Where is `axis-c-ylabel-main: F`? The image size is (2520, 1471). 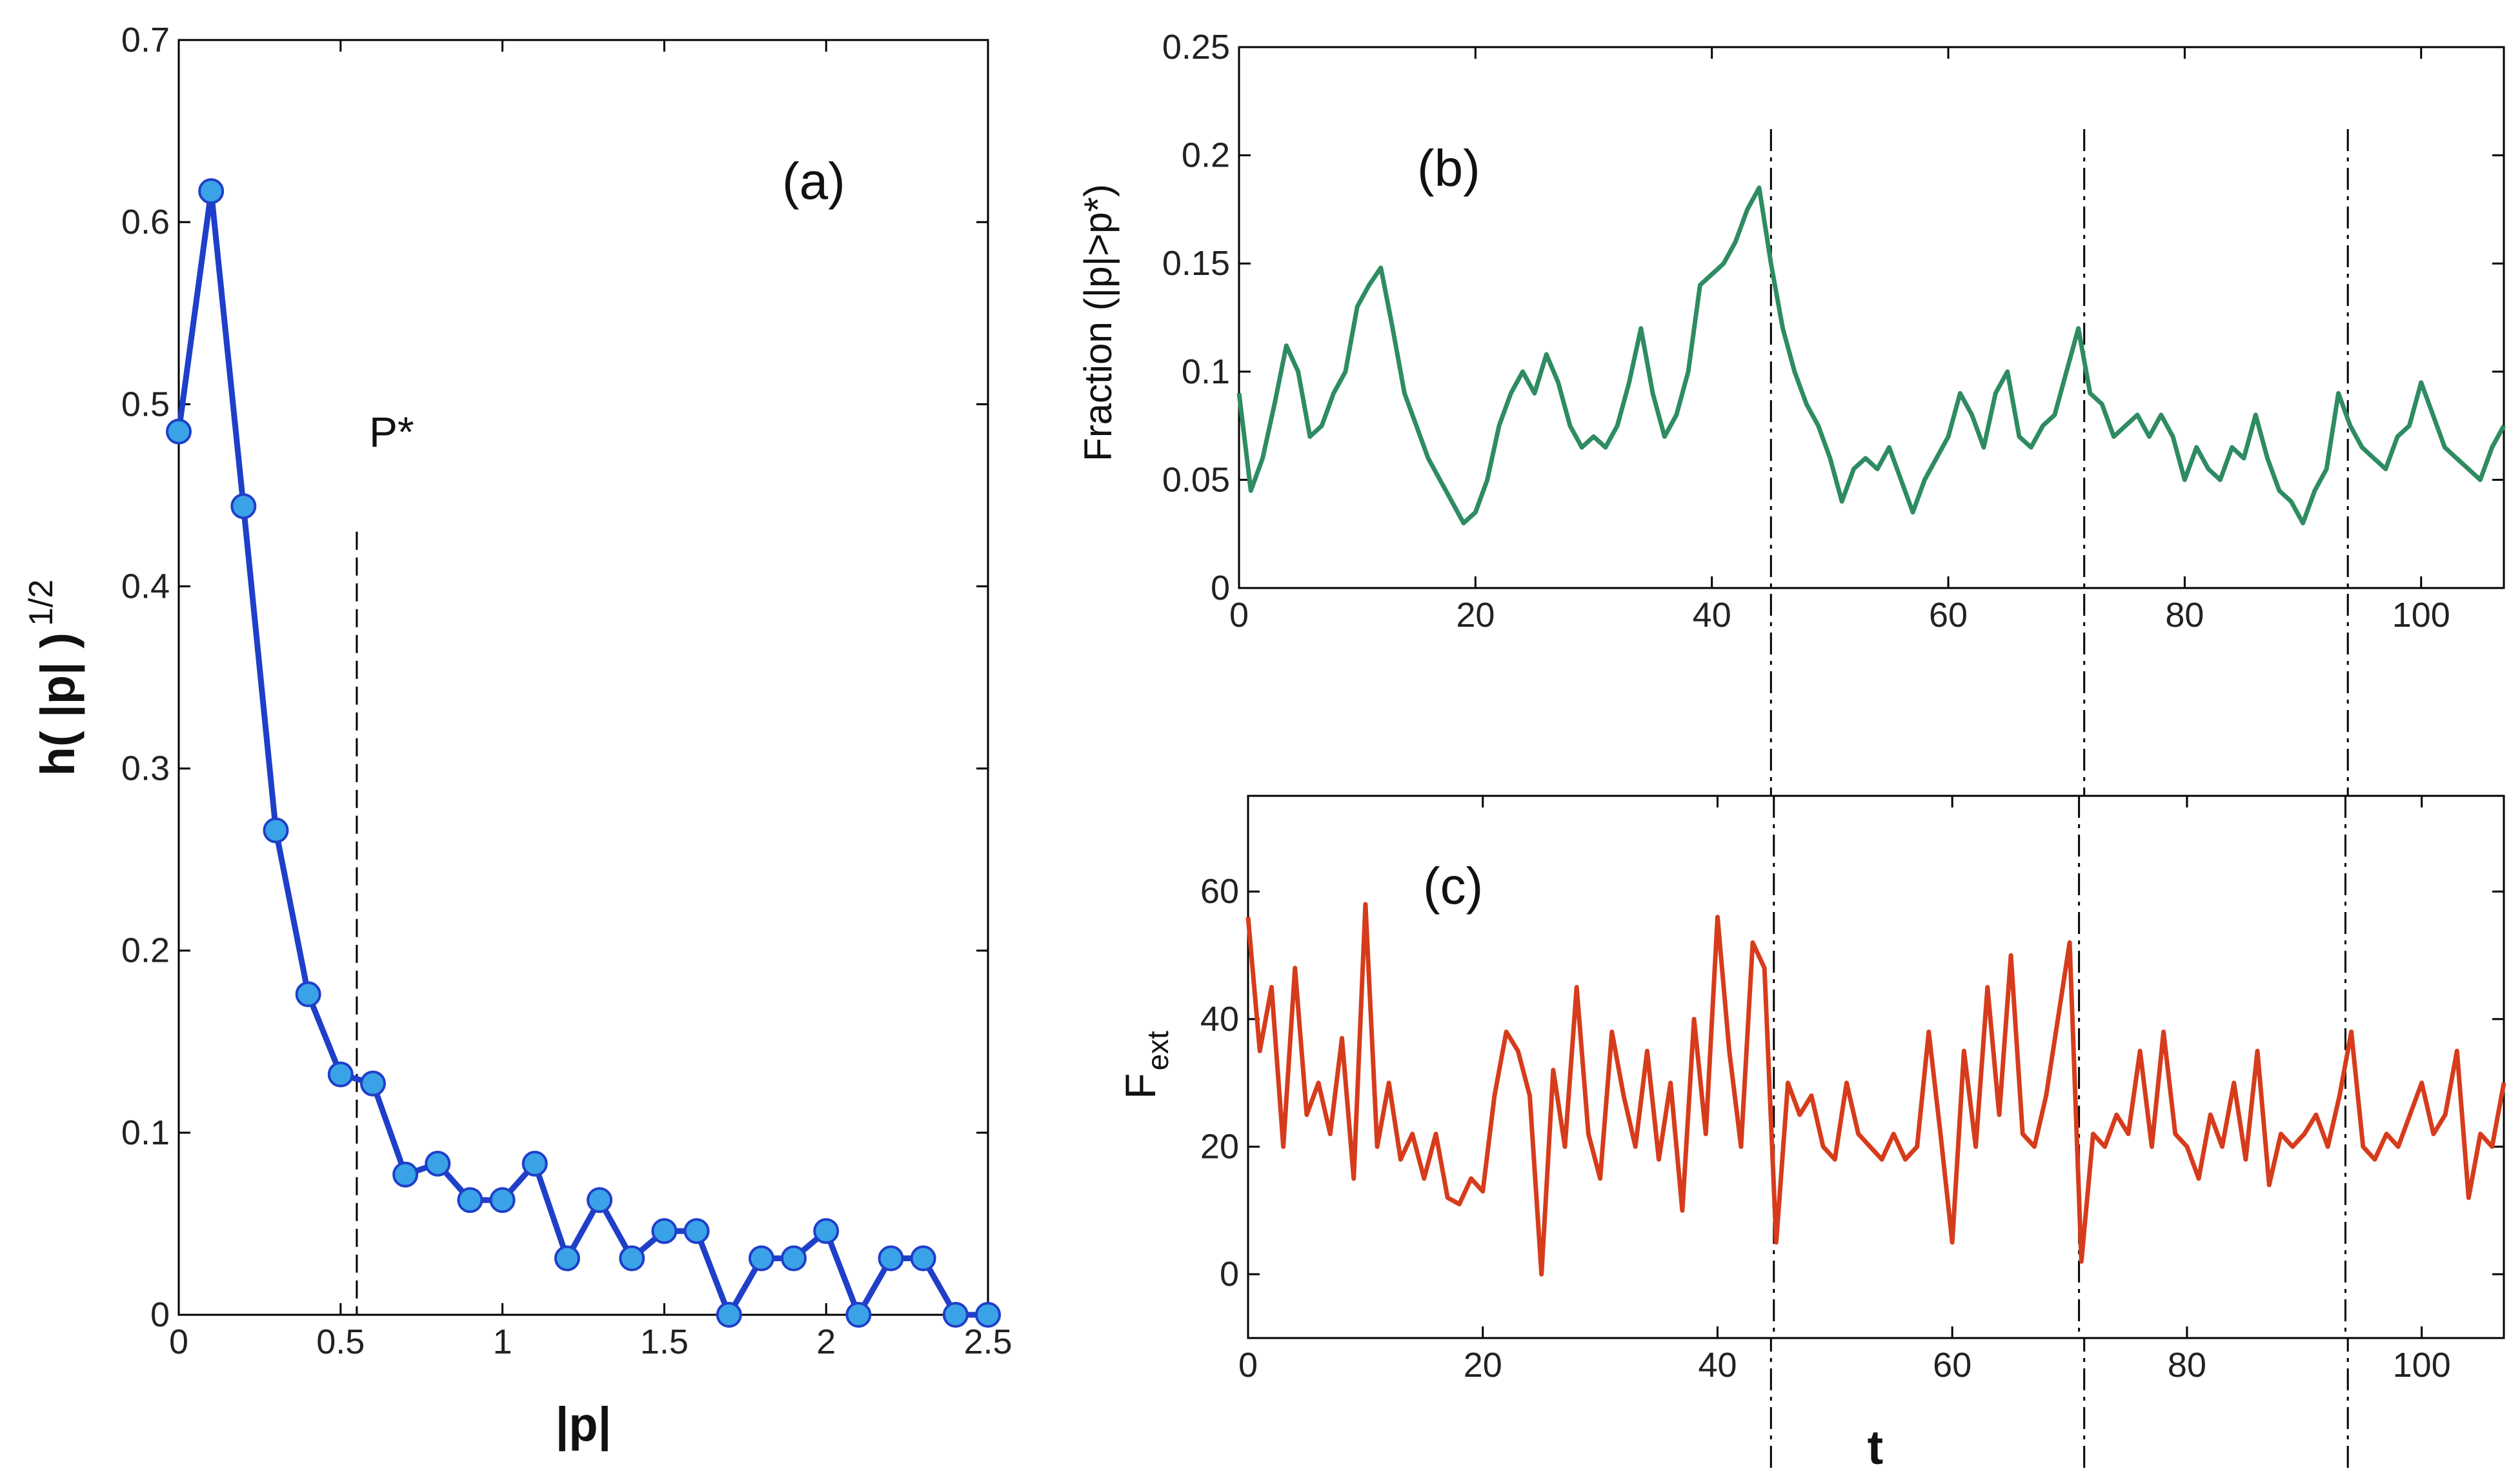 axis-c-ylabel-main: F is located at coordinates (1140, 1086).